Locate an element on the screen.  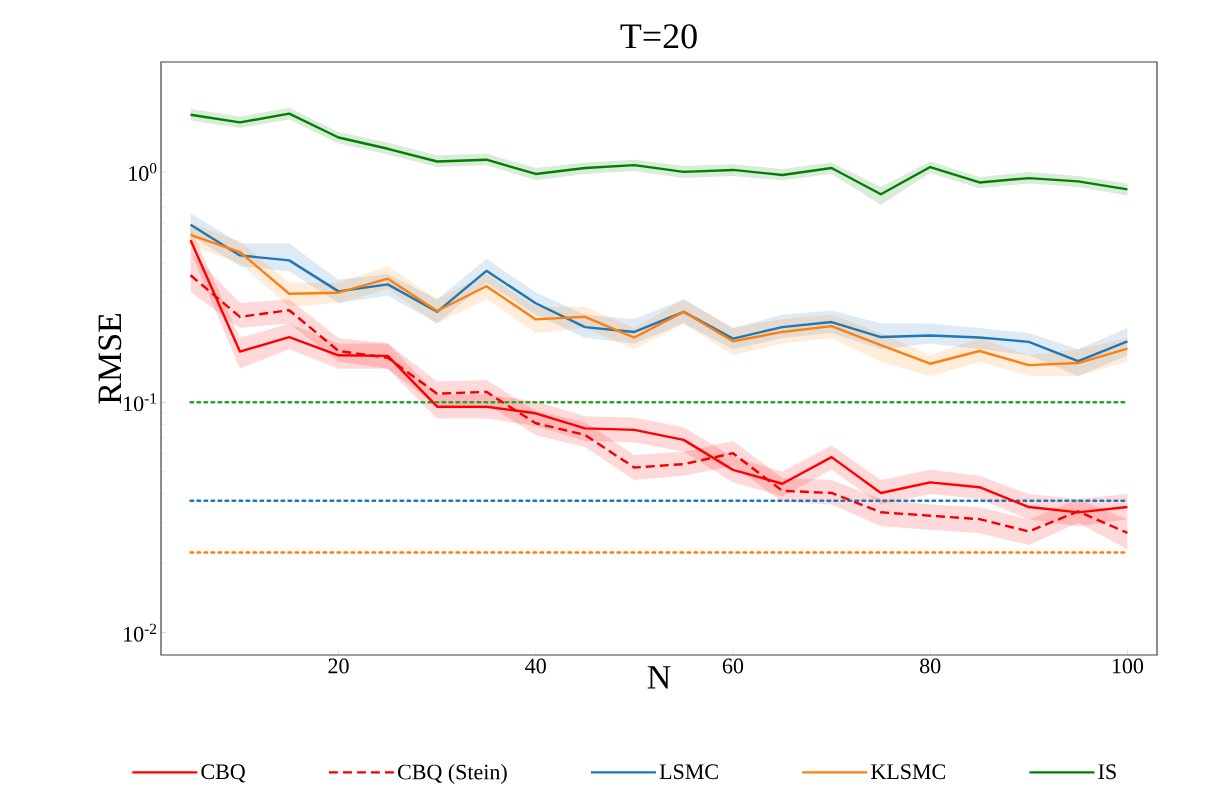
legend-label: LSMC is located at coordinates (688, 772).